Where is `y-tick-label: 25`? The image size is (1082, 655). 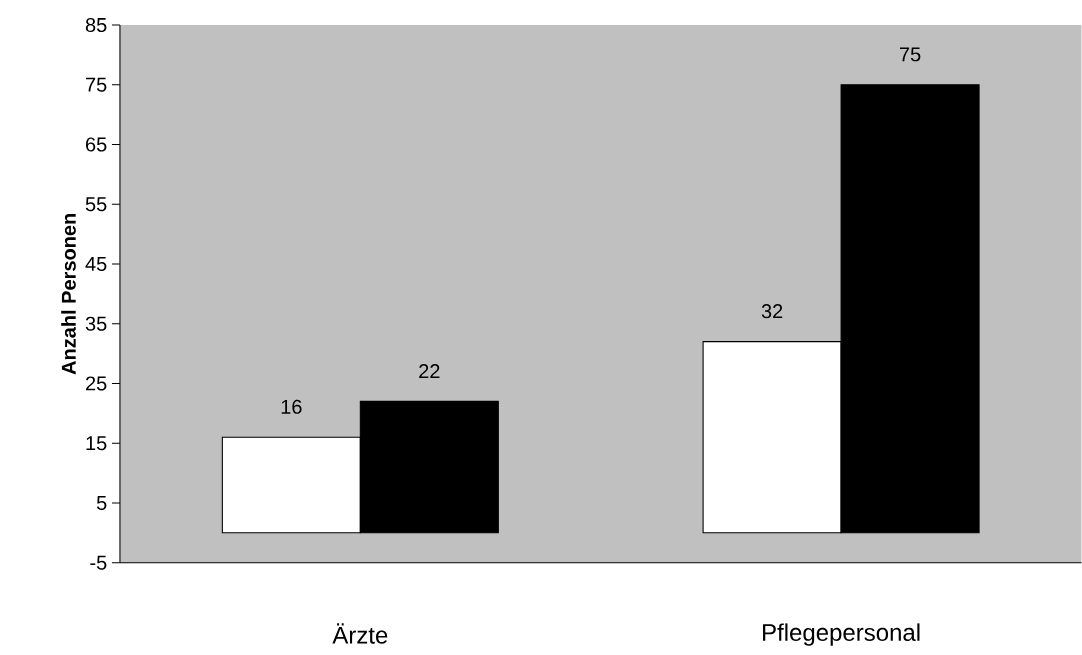
y-tick-label: 25 is located at coordinates (96, 383).